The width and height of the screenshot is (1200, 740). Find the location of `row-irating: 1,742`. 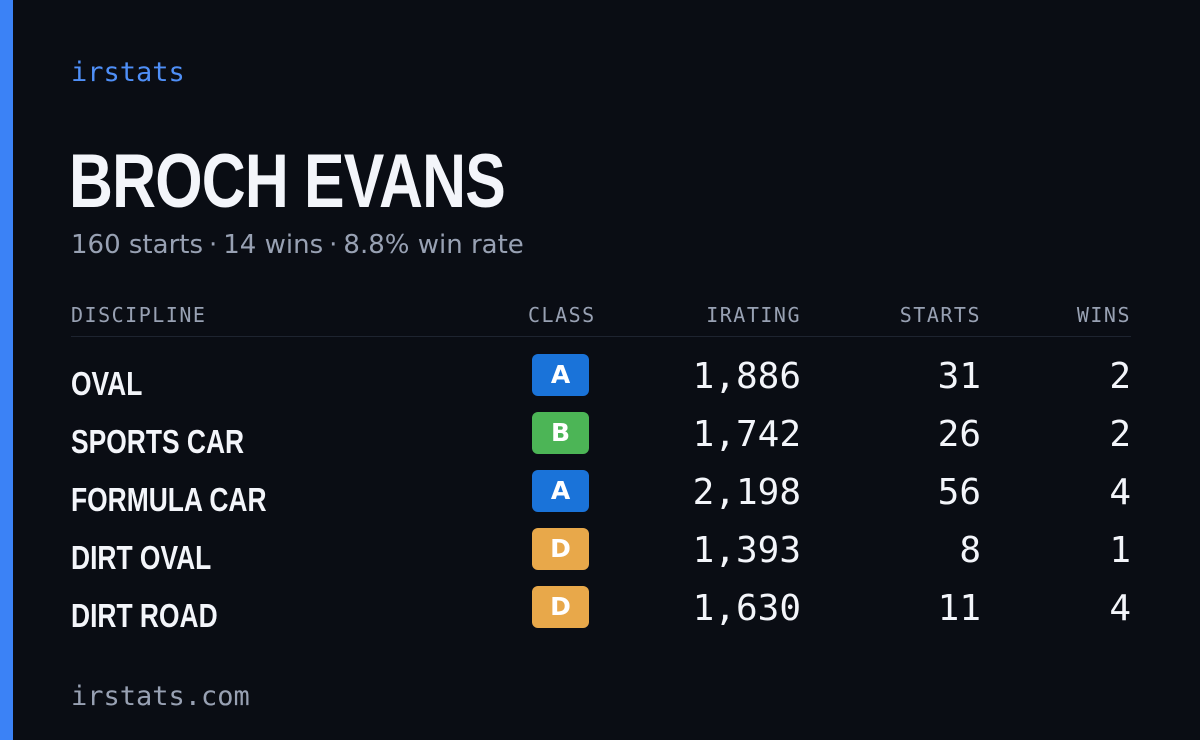

row-irating: 1,742 is located at coordinates (746, 434).